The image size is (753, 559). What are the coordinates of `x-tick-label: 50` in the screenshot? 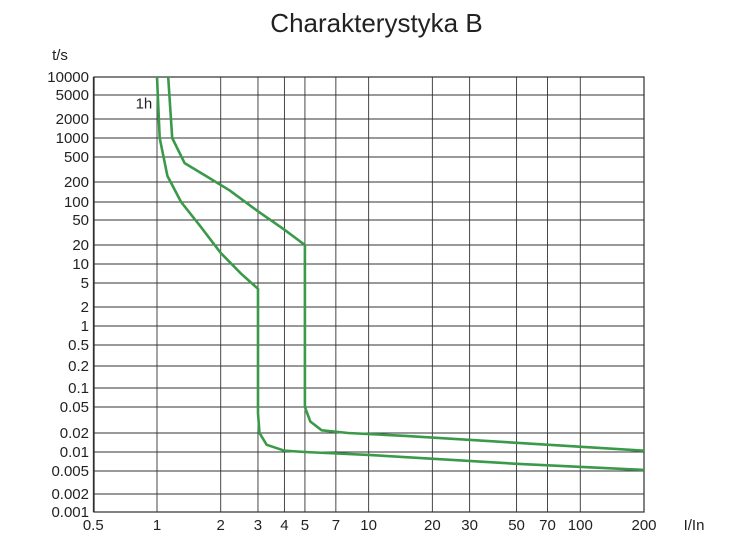 It's located at (516, 525).